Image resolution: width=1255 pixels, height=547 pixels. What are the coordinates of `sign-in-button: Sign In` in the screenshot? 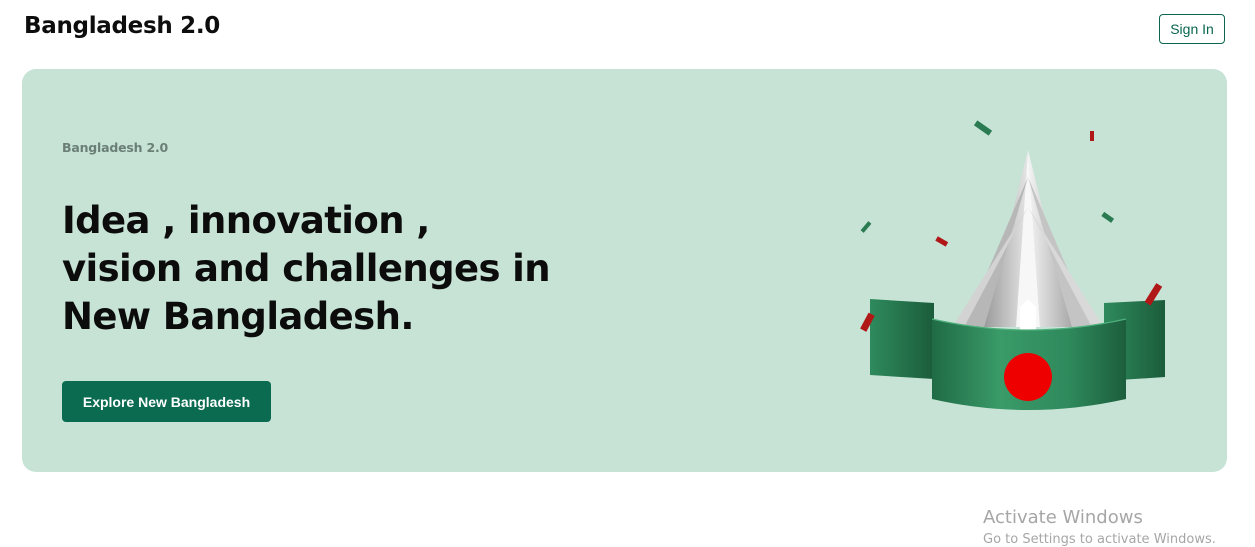 It's located at (1192, 29).